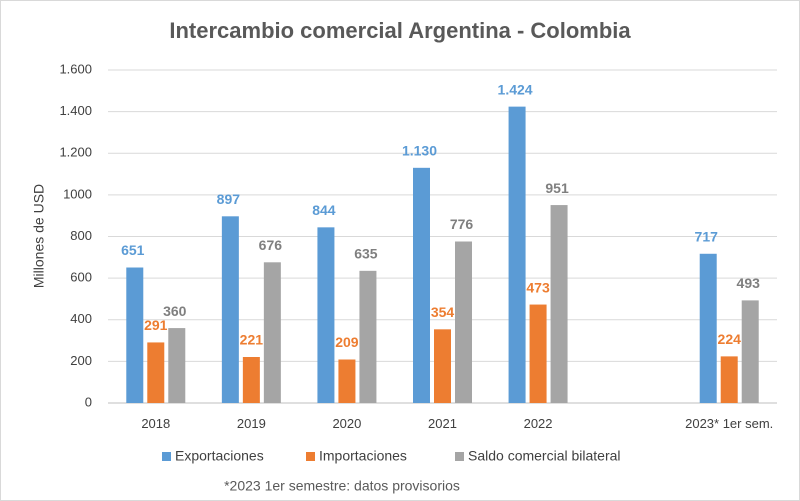 This screenshot has height=501, width=800. What do you see at coordinates (557, 188) in the screenshot?
I see `data-label: 951` at bounding box center [557, 188].